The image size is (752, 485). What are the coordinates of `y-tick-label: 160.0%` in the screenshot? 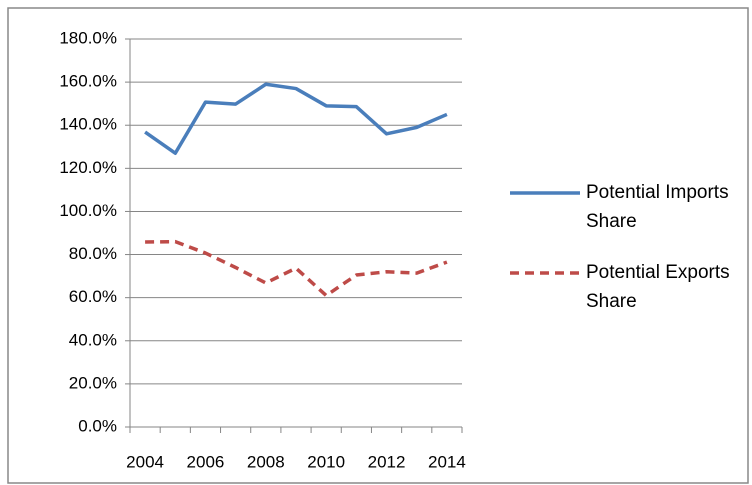 It's located at (88, 81).